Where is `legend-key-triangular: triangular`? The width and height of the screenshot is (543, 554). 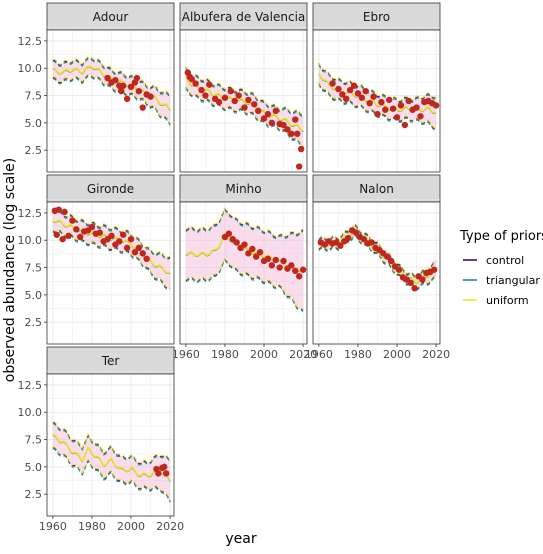
legend-key-triangular: triangular is located at coordinates (501, 280).